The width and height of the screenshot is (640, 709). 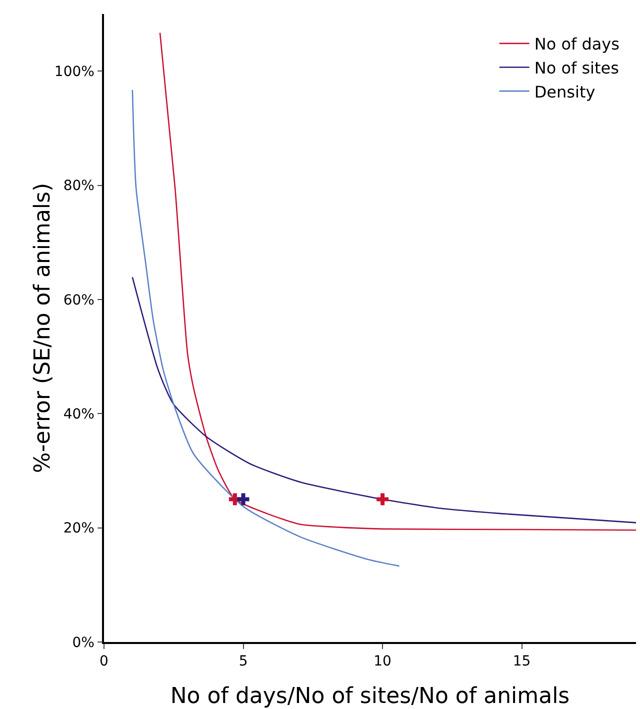 I want to click on y-tick-label: 0%, so click(x=83, y=642).